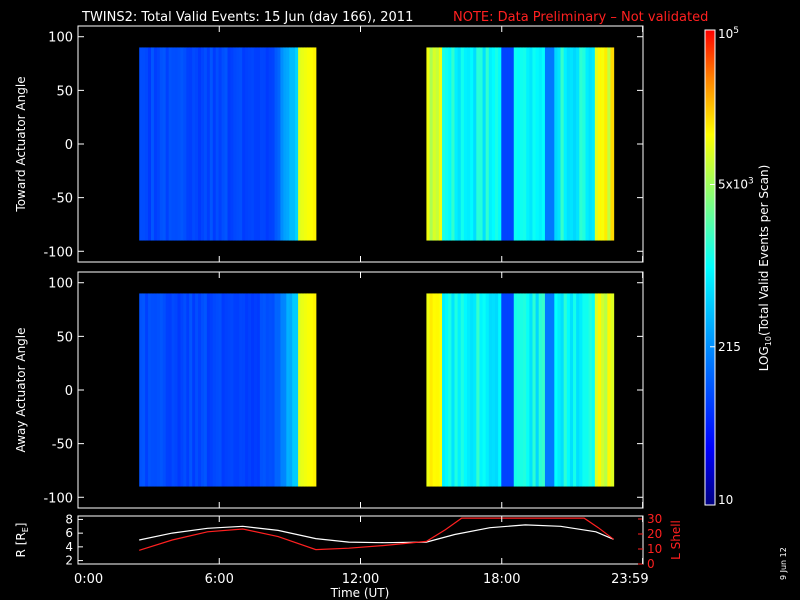  Describe the element at coordinates (360, 593) in the screenshot. I see `x-axis-label: Time (UT)` at that location.